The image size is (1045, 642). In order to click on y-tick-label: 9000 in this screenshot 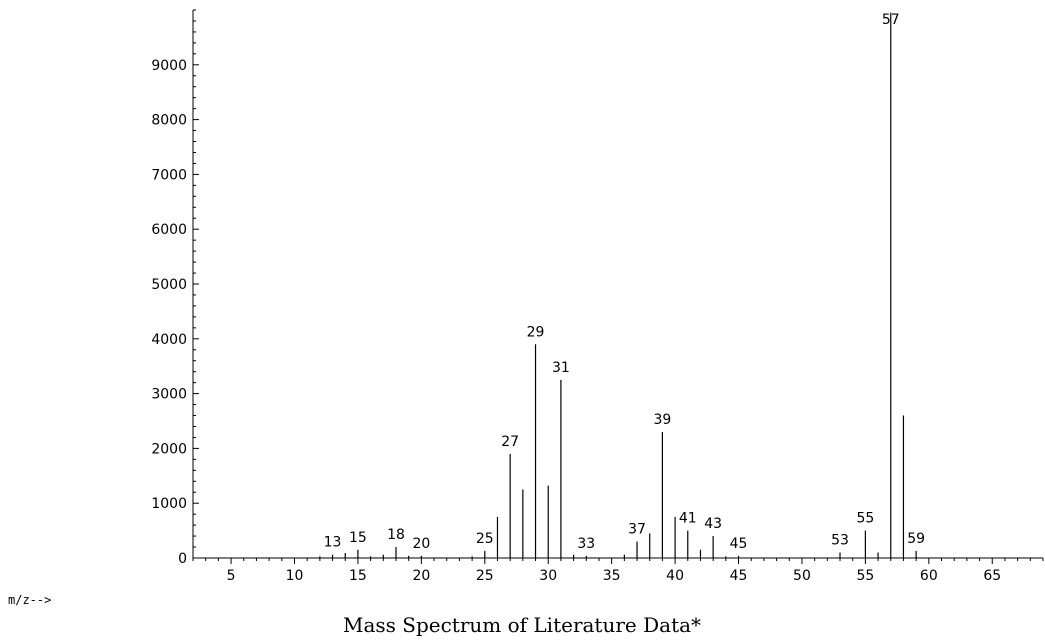, I will do `click(169, 66)`.